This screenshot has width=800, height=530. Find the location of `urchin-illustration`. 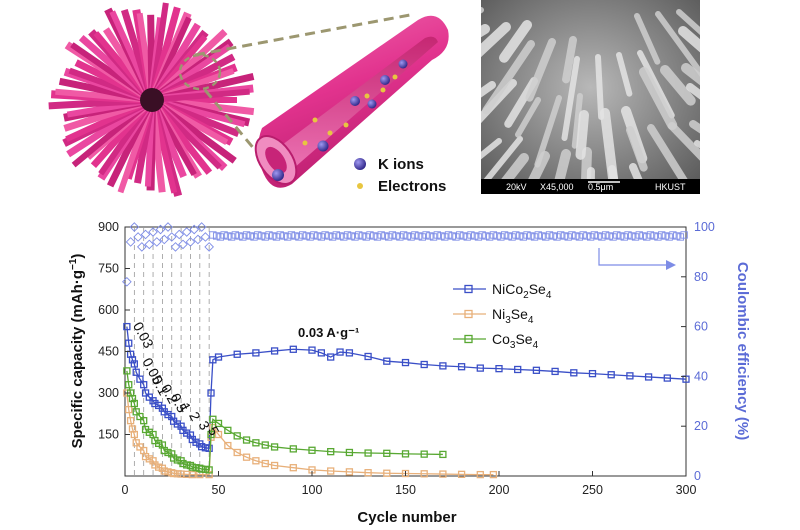

urchin-illustration is located at coordinates (151, 99).